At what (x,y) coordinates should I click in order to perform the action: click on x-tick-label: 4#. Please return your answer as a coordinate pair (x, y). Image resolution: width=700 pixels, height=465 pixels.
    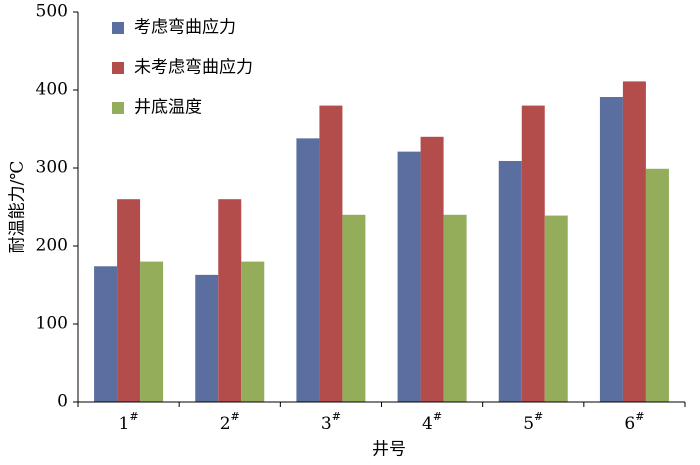
    Looking at the image, I should click on (432, 422).